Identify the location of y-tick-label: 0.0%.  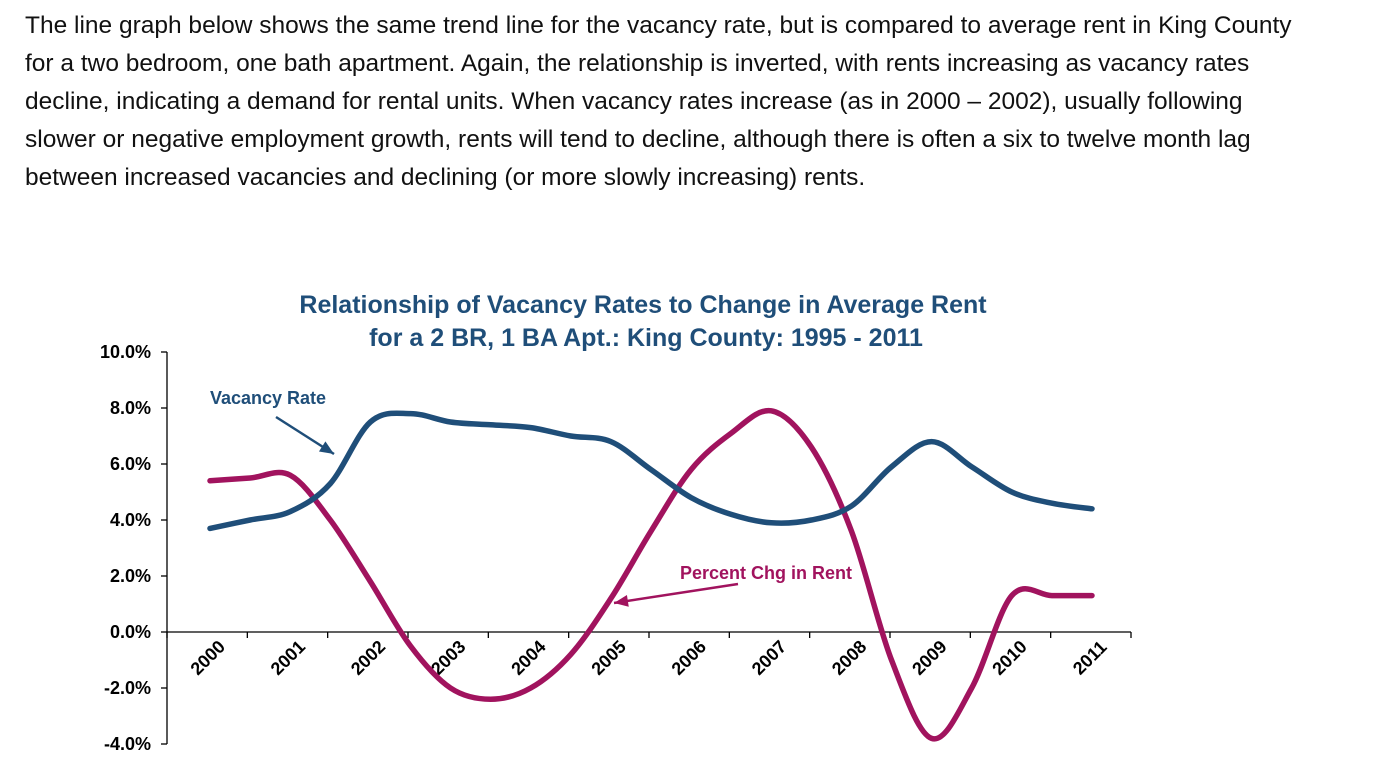
(130, 632).